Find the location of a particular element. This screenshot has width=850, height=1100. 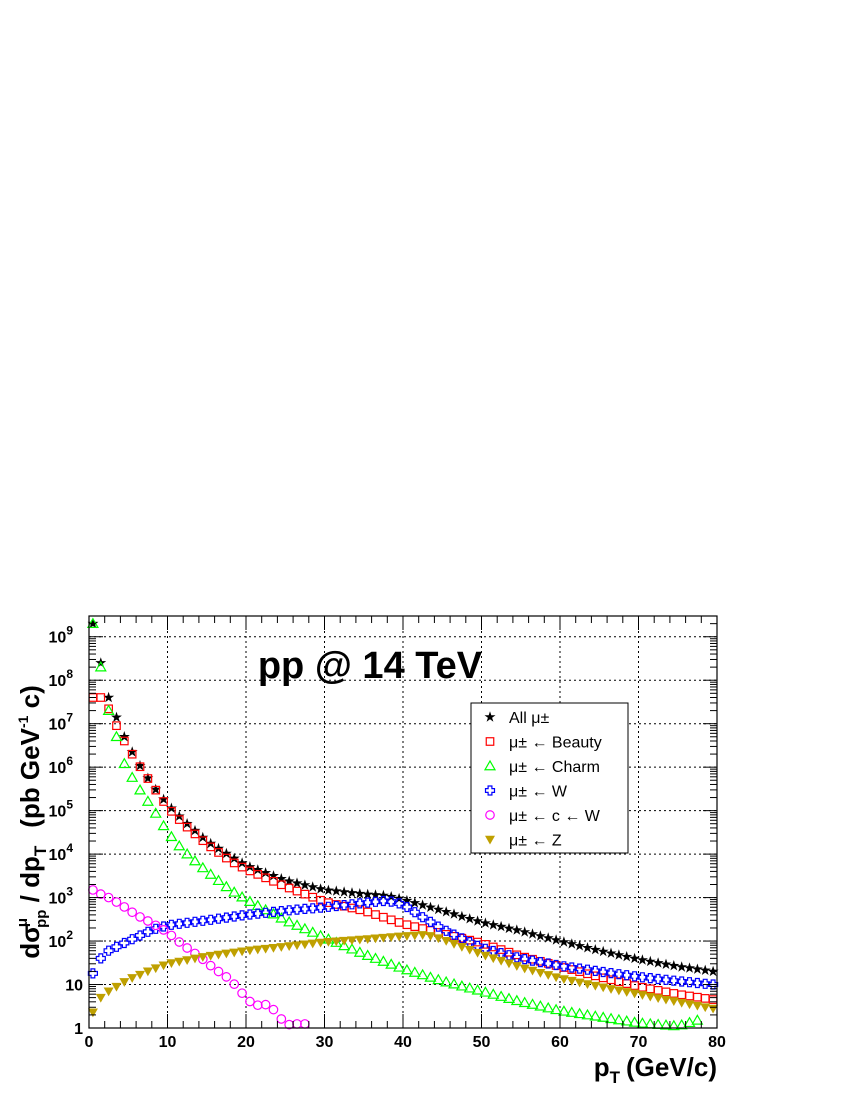

legend-label: μ± ← Z is located at coordinates (535, 841).